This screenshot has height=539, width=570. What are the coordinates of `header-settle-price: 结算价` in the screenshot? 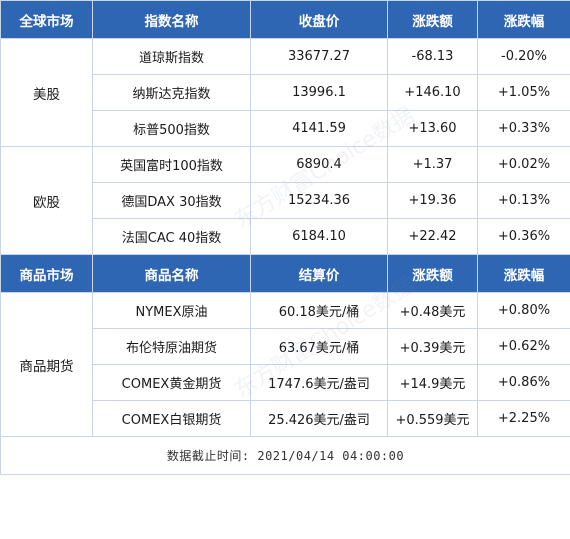 It's located at (319, 273).